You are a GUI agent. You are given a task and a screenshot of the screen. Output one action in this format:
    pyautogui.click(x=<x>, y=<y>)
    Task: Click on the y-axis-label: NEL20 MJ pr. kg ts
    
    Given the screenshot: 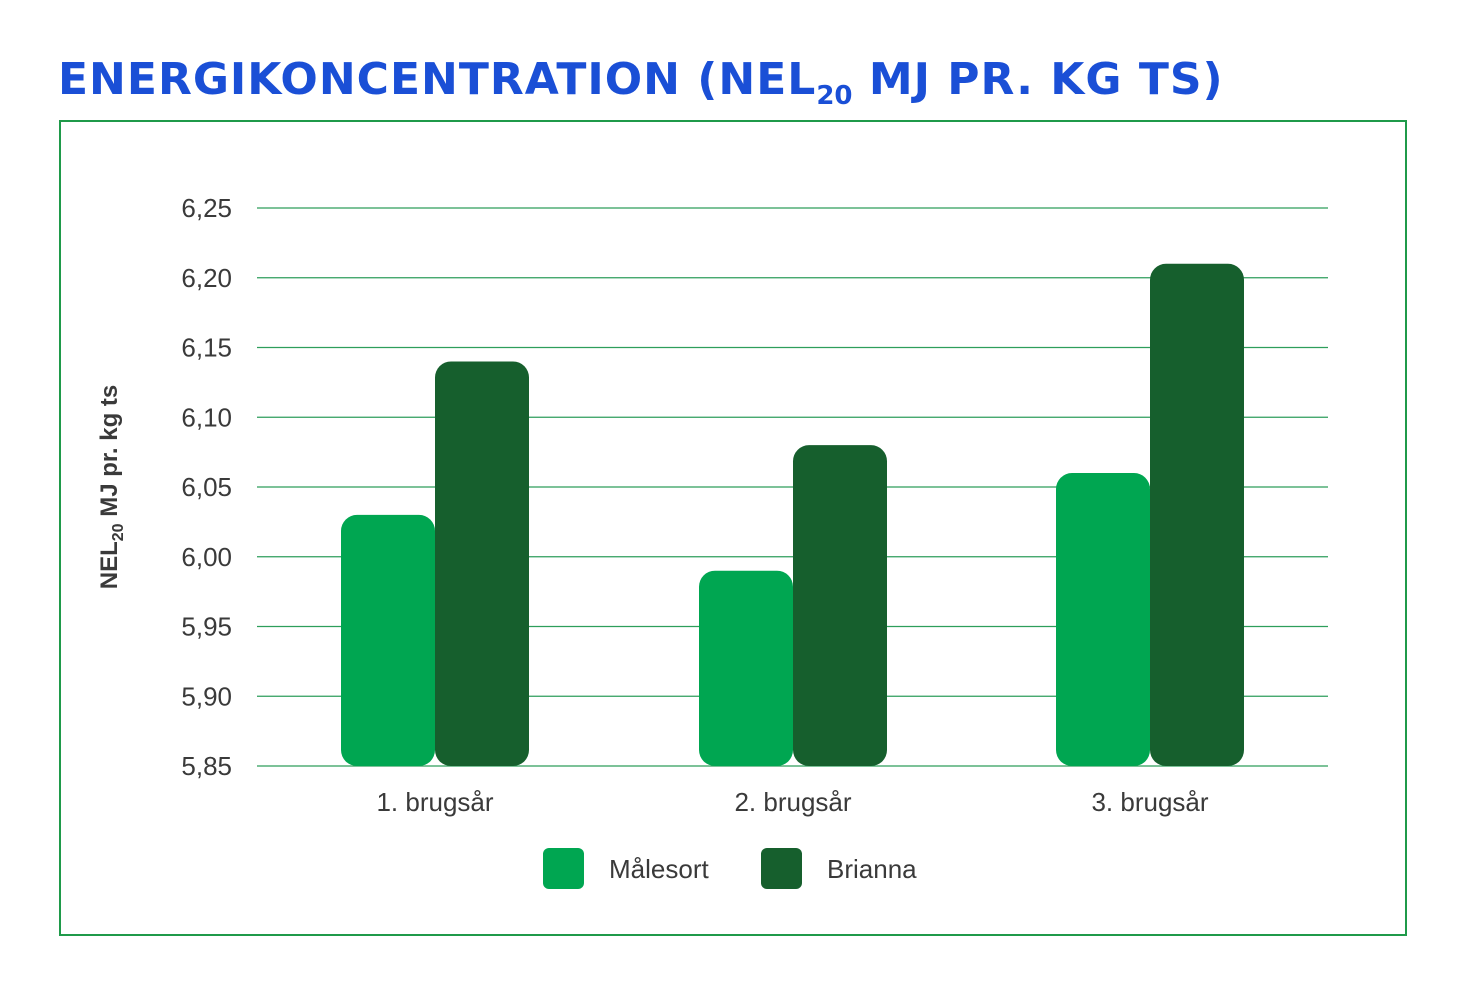 What is the action you would take?
    pyautogui.click(x=111, y=487)
    